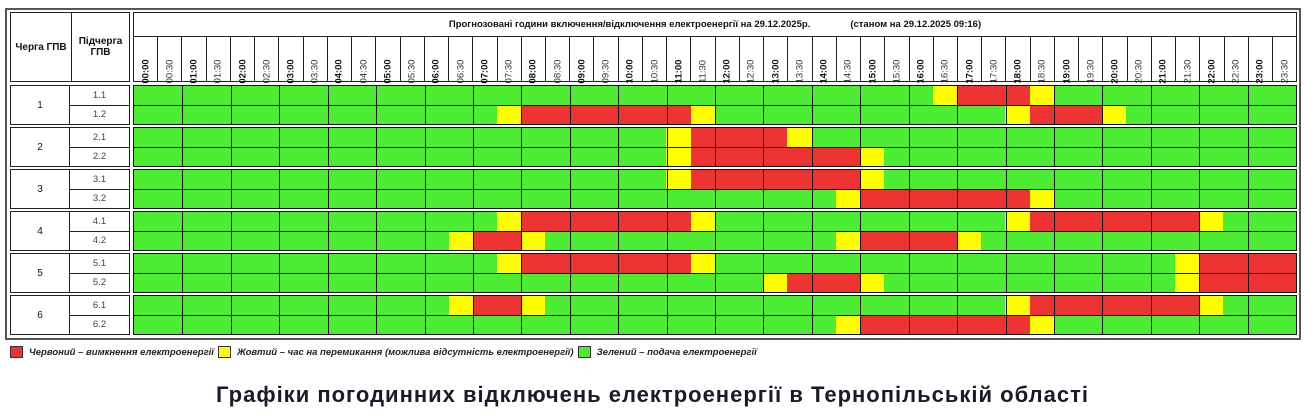 The height and width of the screenshot is (415, 1305). Describe the element at coordinates (800, 71) in the screenshot. I see `time-slot-label: 13:30` at that location.